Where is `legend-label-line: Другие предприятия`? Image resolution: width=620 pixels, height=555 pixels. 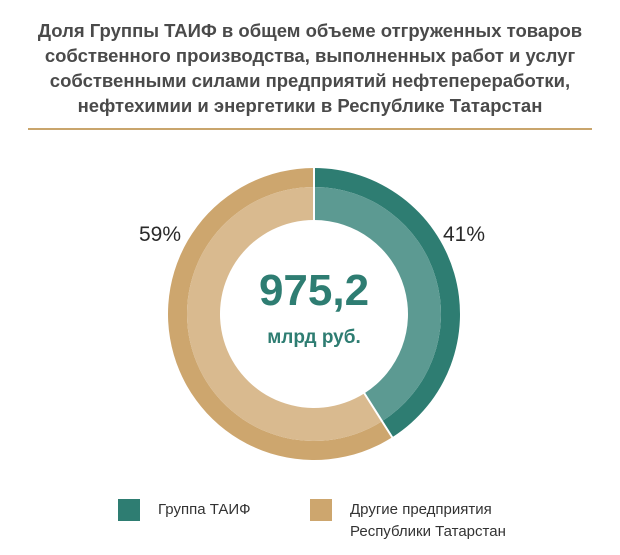
legend-label-line: Другие предприятия is located at coordinates (421, 509).